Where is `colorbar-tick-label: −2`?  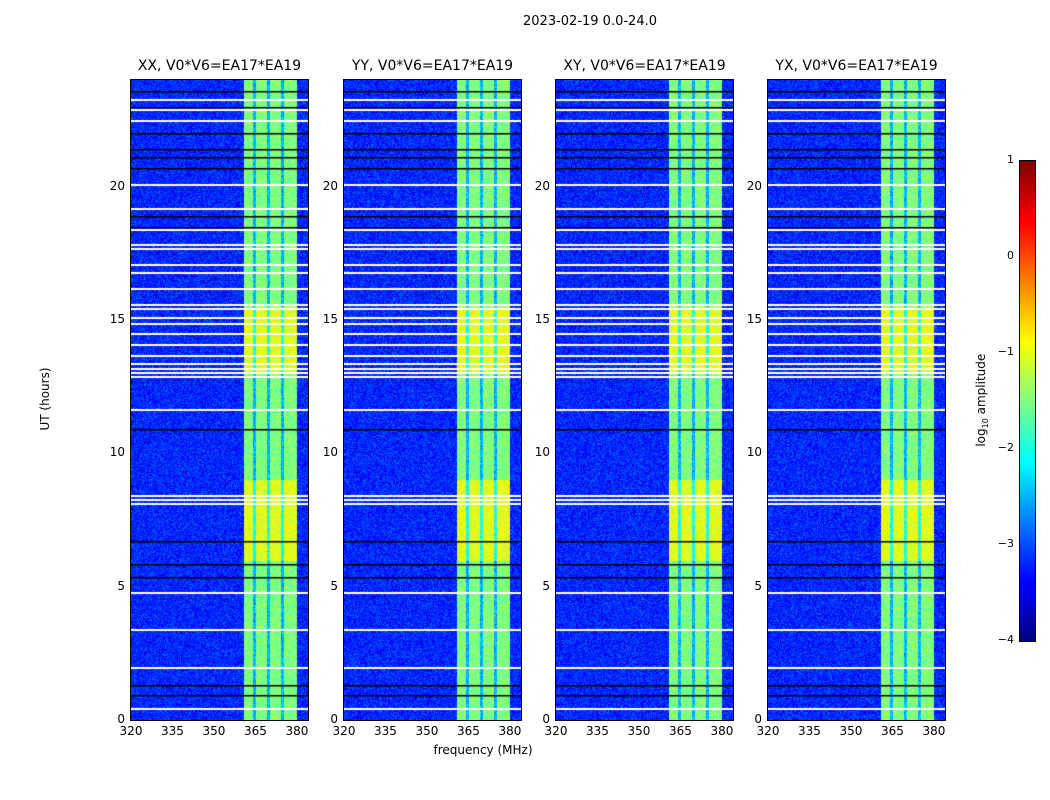
colorbar-tick-label: −2 is located at coordinates (1005, 447).